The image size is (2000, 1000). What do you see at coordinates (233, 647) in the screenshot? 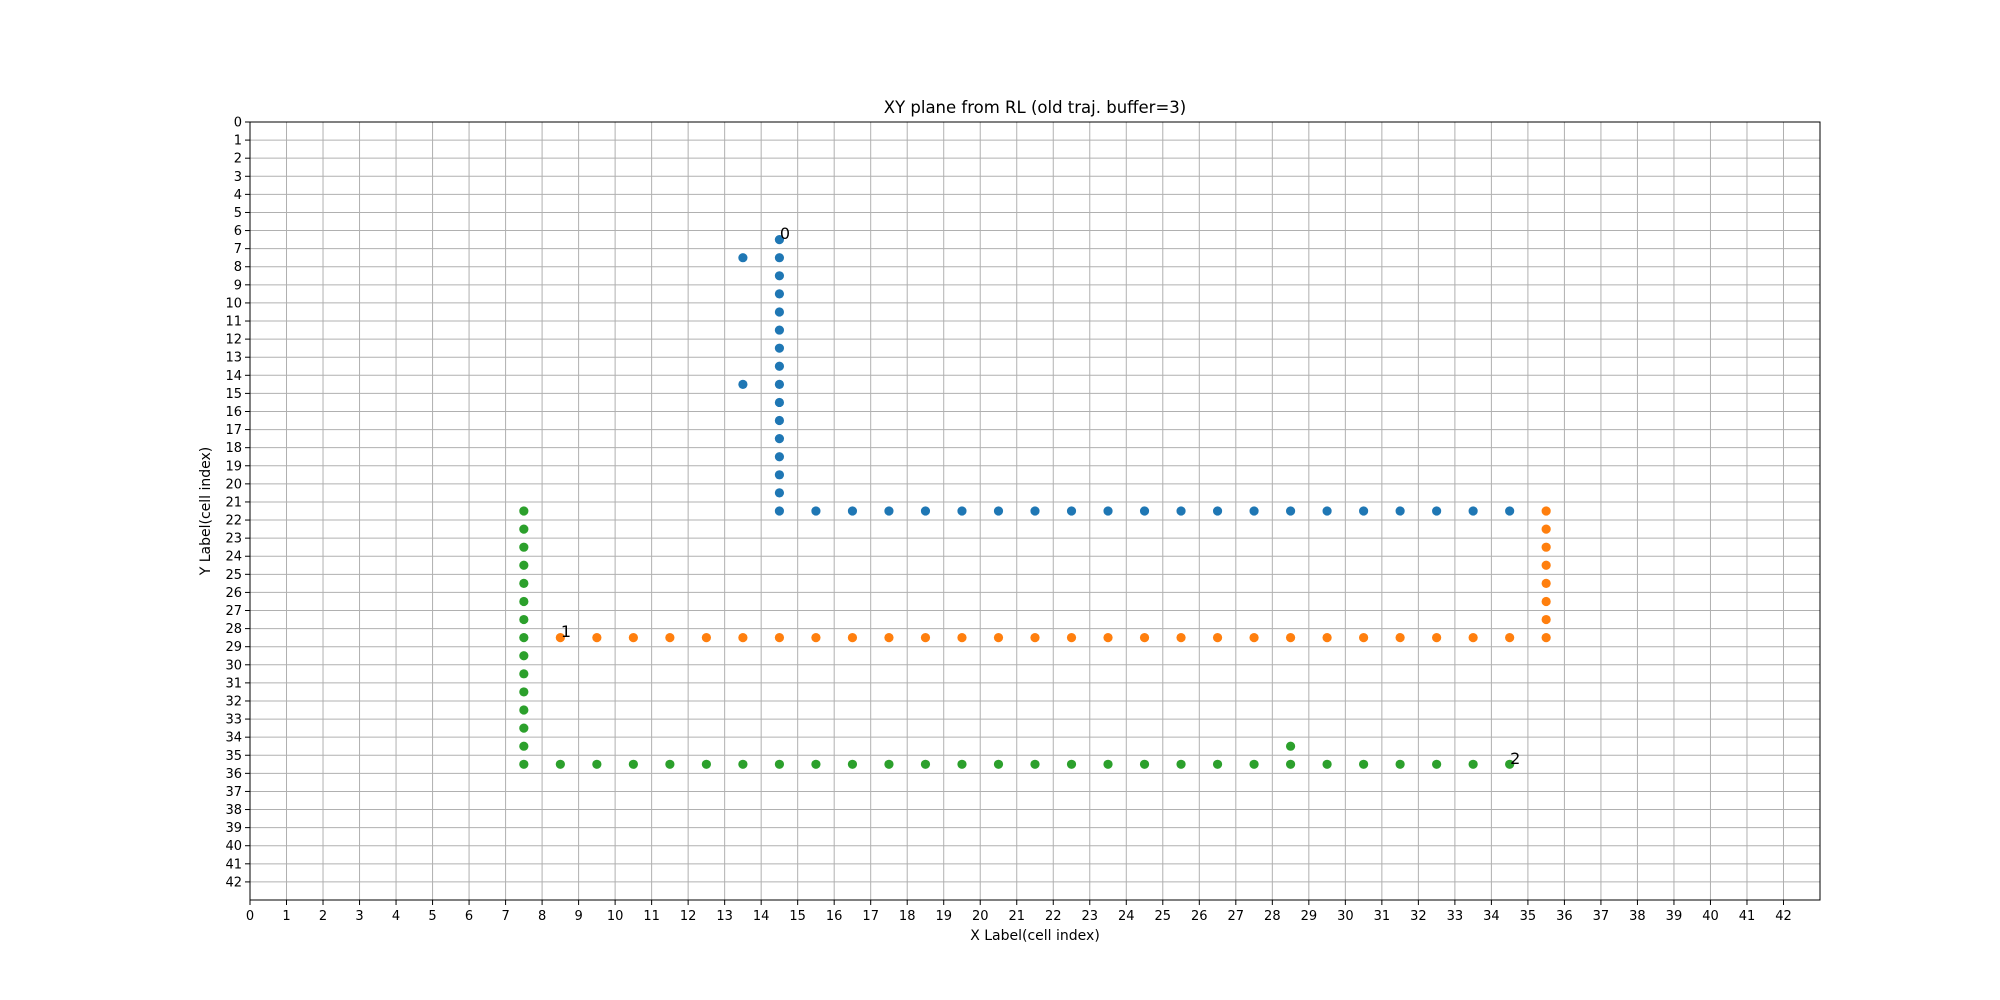
I see `y-tick-label: 29` at bounding box center [233, 647].